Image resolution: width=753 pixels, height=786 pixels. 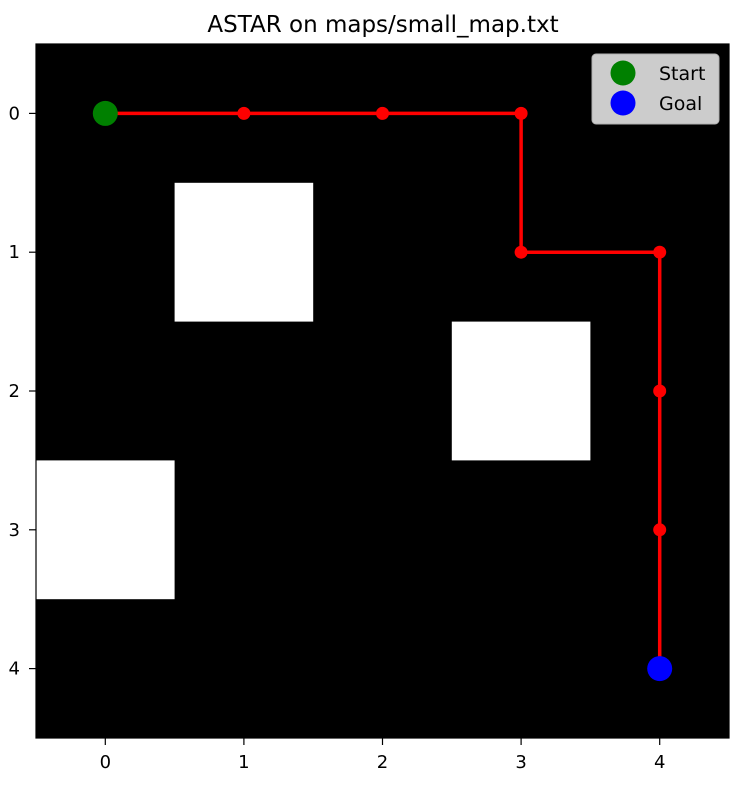 I want to click on y-tick-label: 3, so click(x=14, y=530).